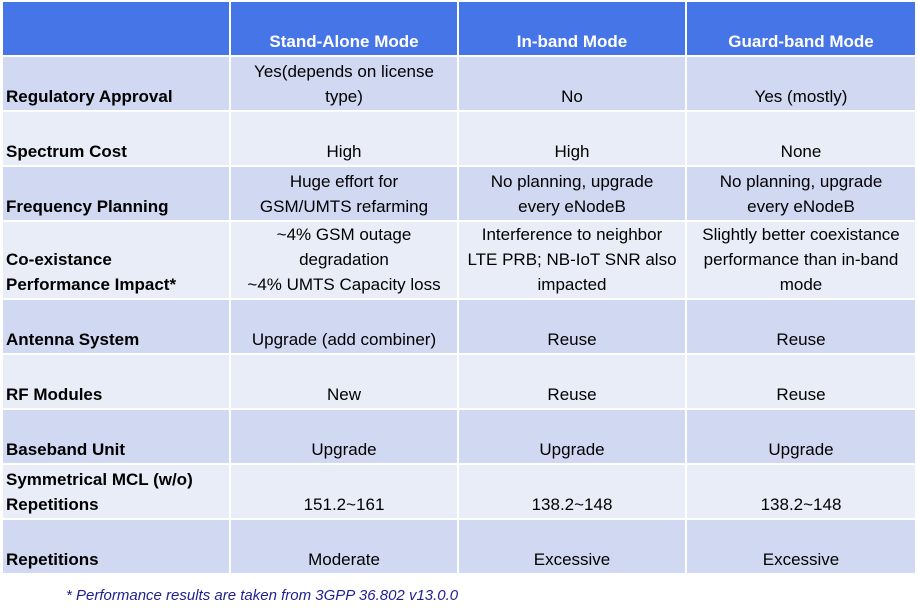 The image size is (918, 610). What do you see at coordinates (801, 138) in the screenshot?
I see `table-cell: None` at bounding box center [801, 138].